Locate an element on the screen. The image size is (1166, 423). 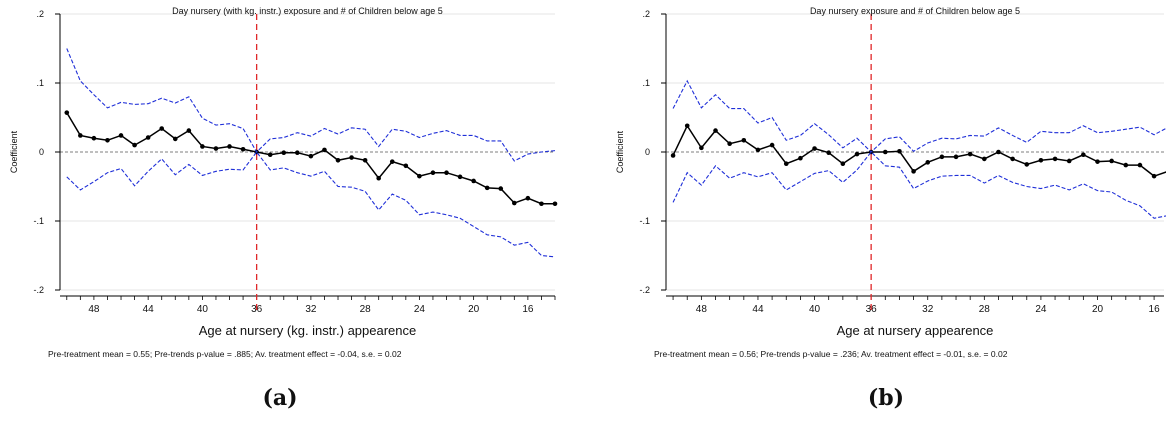
x-tick-label: 20 is located at coordinates (474, 309).